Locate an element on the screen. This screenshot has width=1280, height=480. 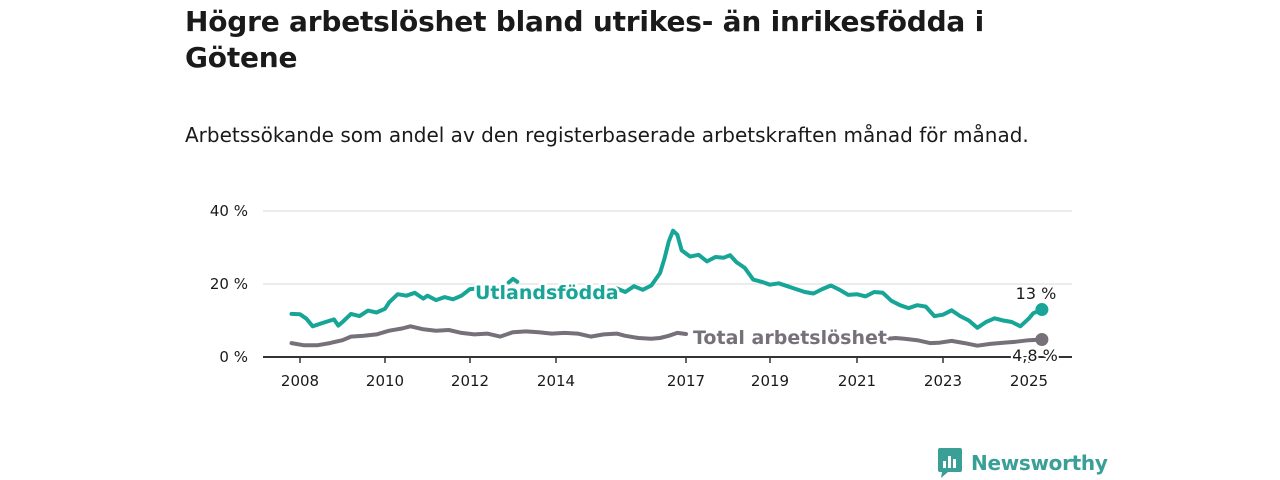
newsworthy-logo-icon is located at coordinates (950, 463).